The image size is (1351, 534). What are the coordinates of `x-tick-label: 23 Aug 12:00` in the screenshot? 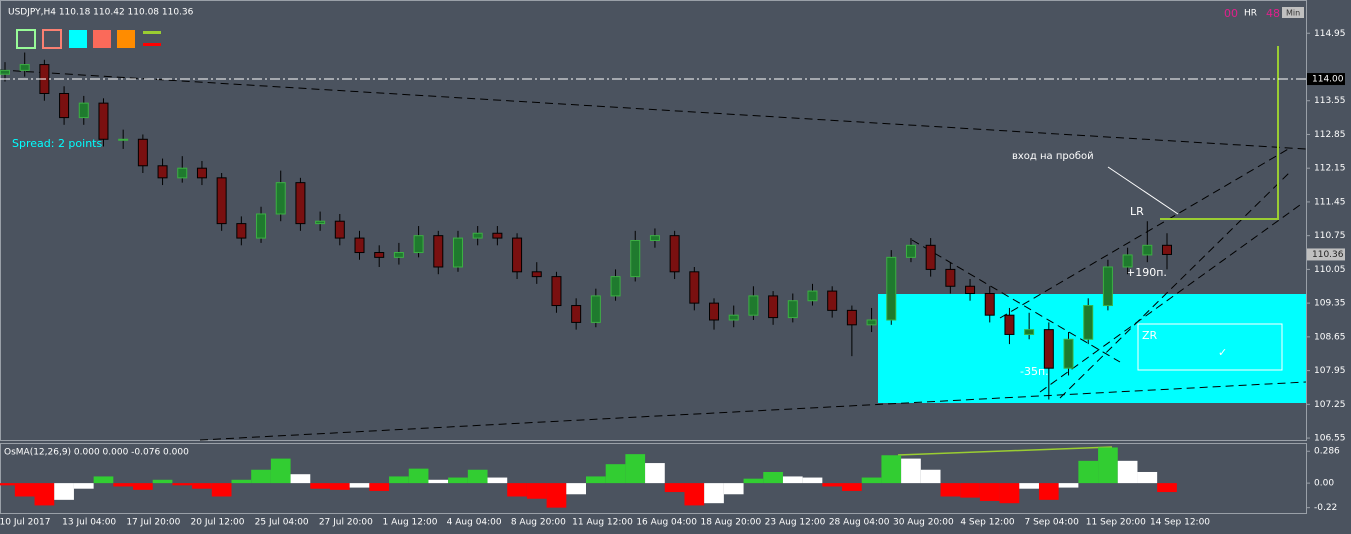 It's located at (795, 523).